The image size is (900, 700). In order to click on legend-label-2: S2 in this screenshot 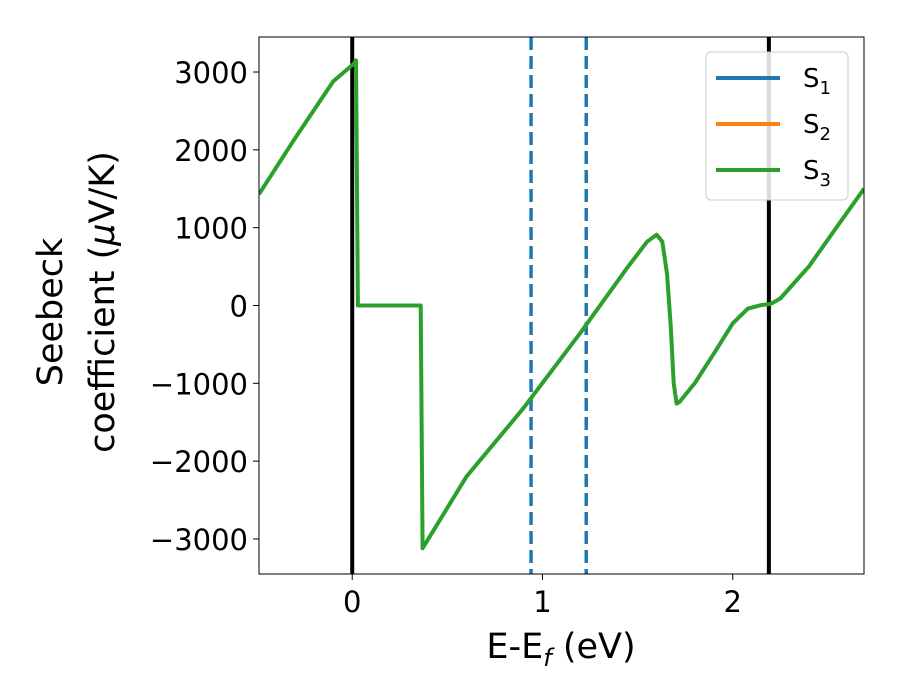, I will do `click(817, 127)`.